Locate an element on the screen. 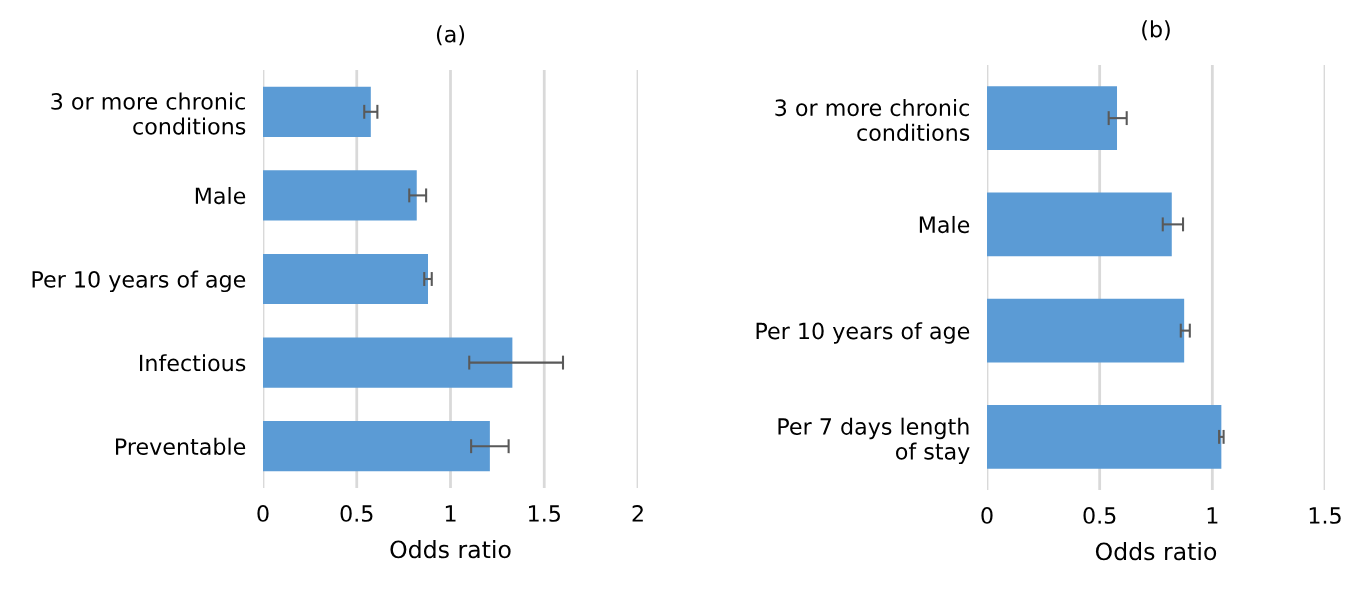  y-tick-label: Per 7 days length of stay is located at coordinates (874, 441).